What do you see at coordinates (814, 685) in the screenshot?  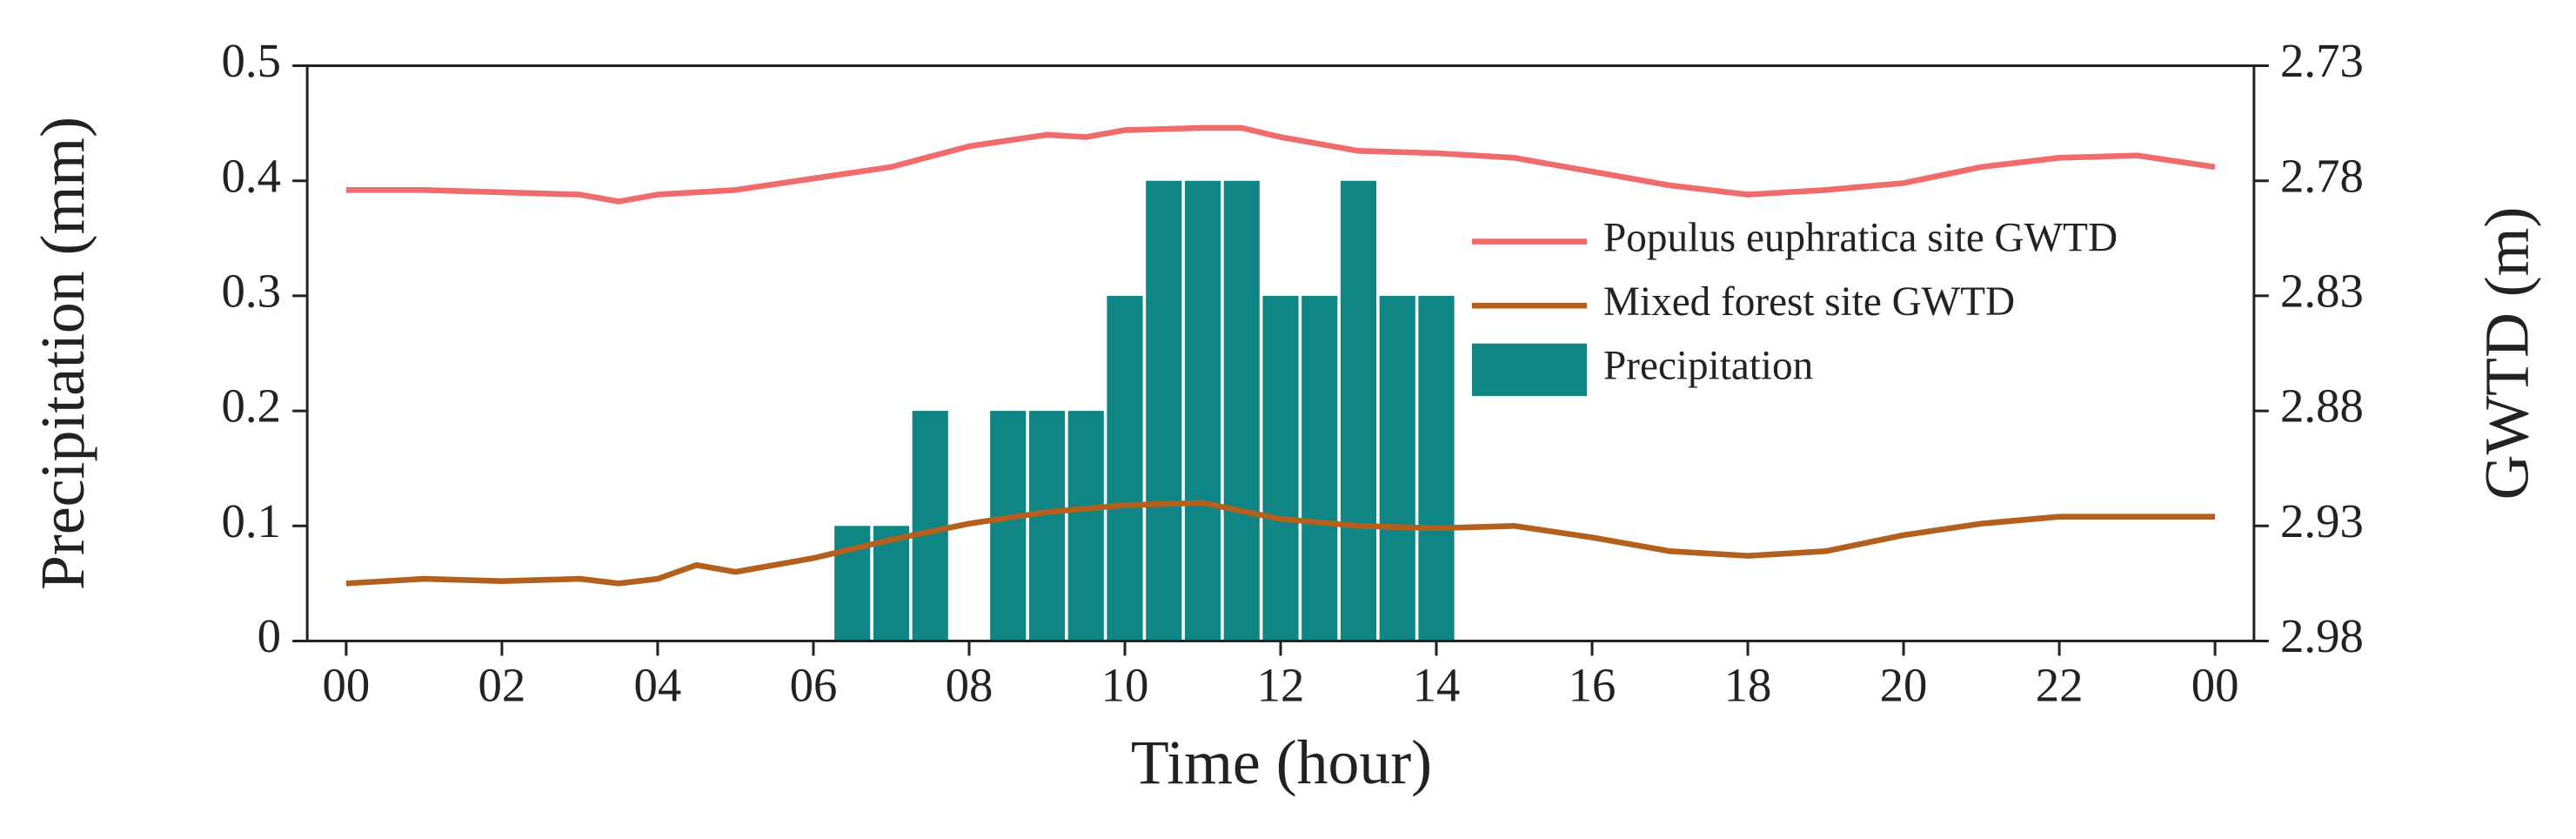 I see `x-tick-label: 06` at bounding box center [814, 685].